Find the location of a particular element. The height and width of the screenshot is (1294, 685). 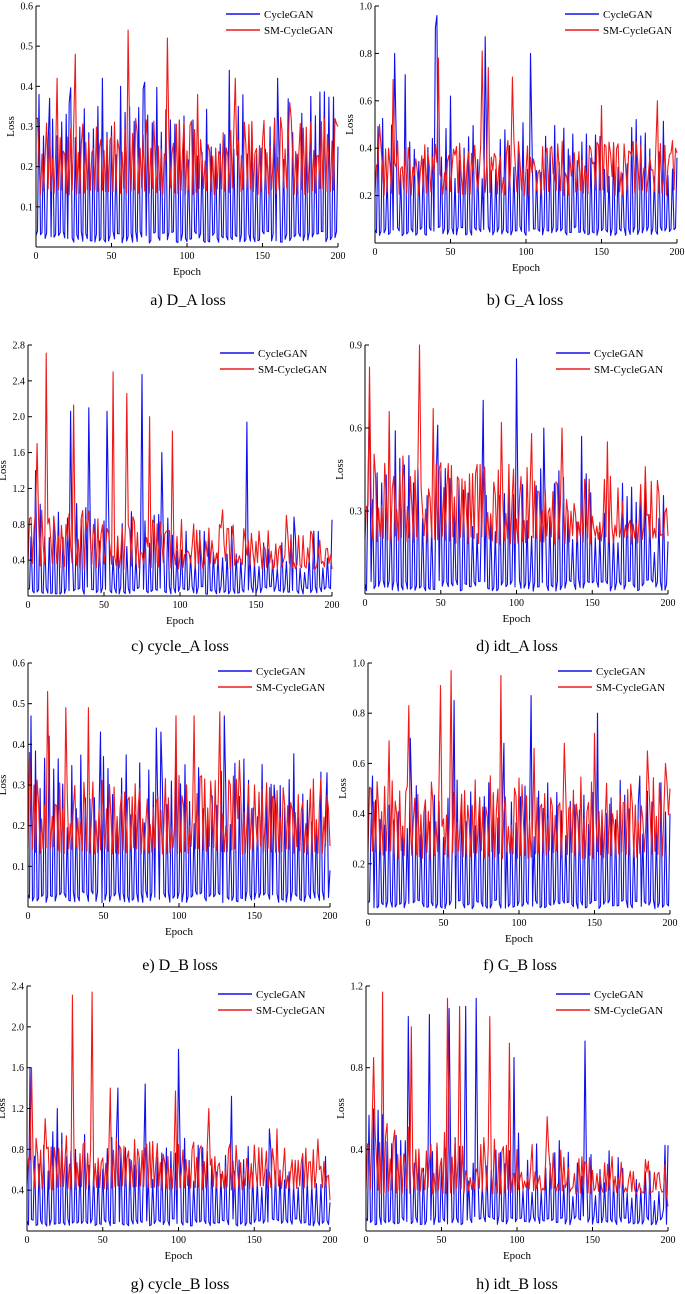

chart-caption: f) G_B loss is located at coordinates (520, 965).